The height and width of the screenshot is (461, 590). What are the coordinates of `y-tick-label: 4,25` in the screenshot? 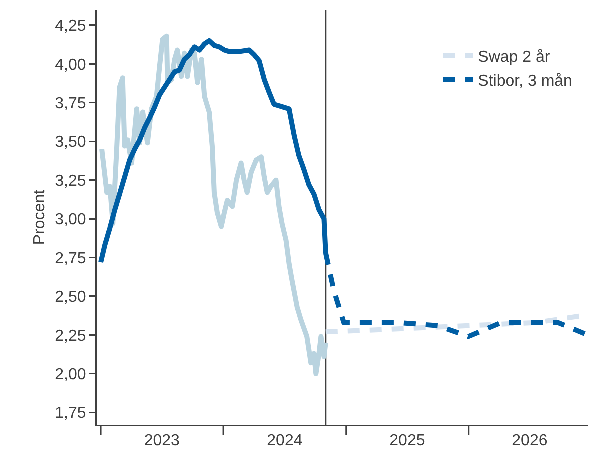 It's located at (70, 27).